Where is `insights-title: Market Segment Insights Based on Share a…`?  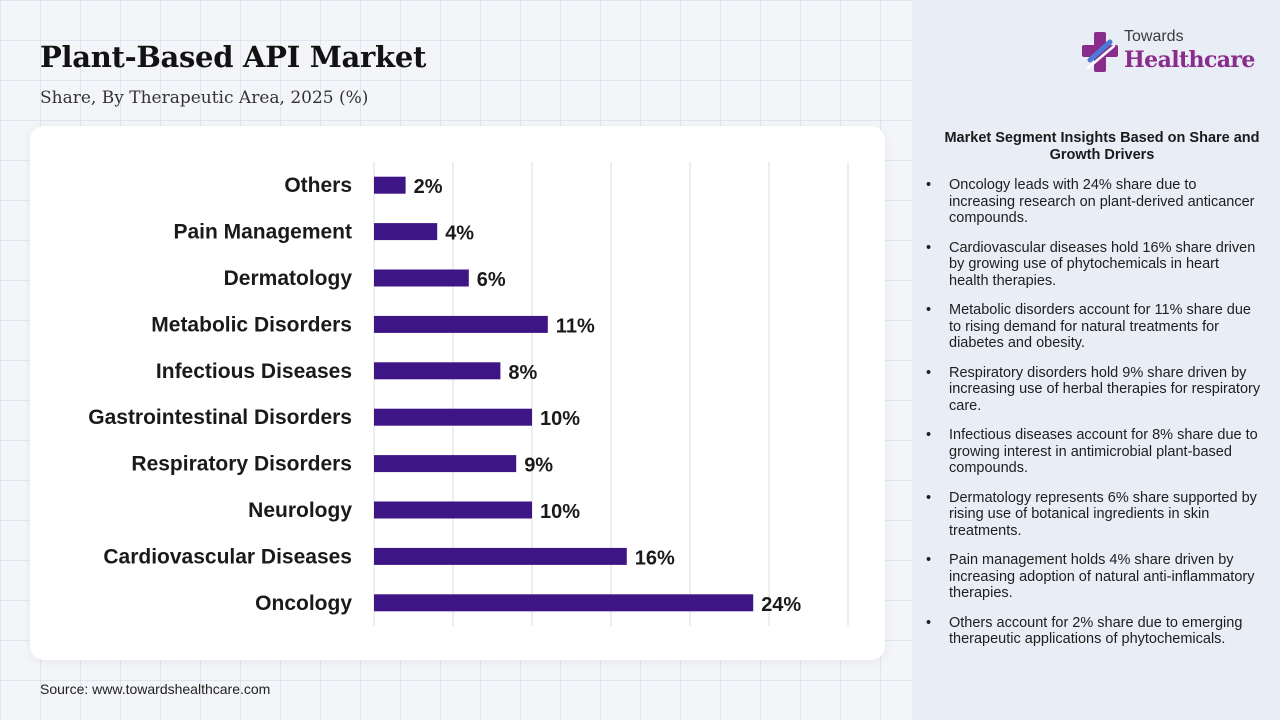
insights-title: Market Segment Insights Based on Share a… is located at coordinates (1102, 146).